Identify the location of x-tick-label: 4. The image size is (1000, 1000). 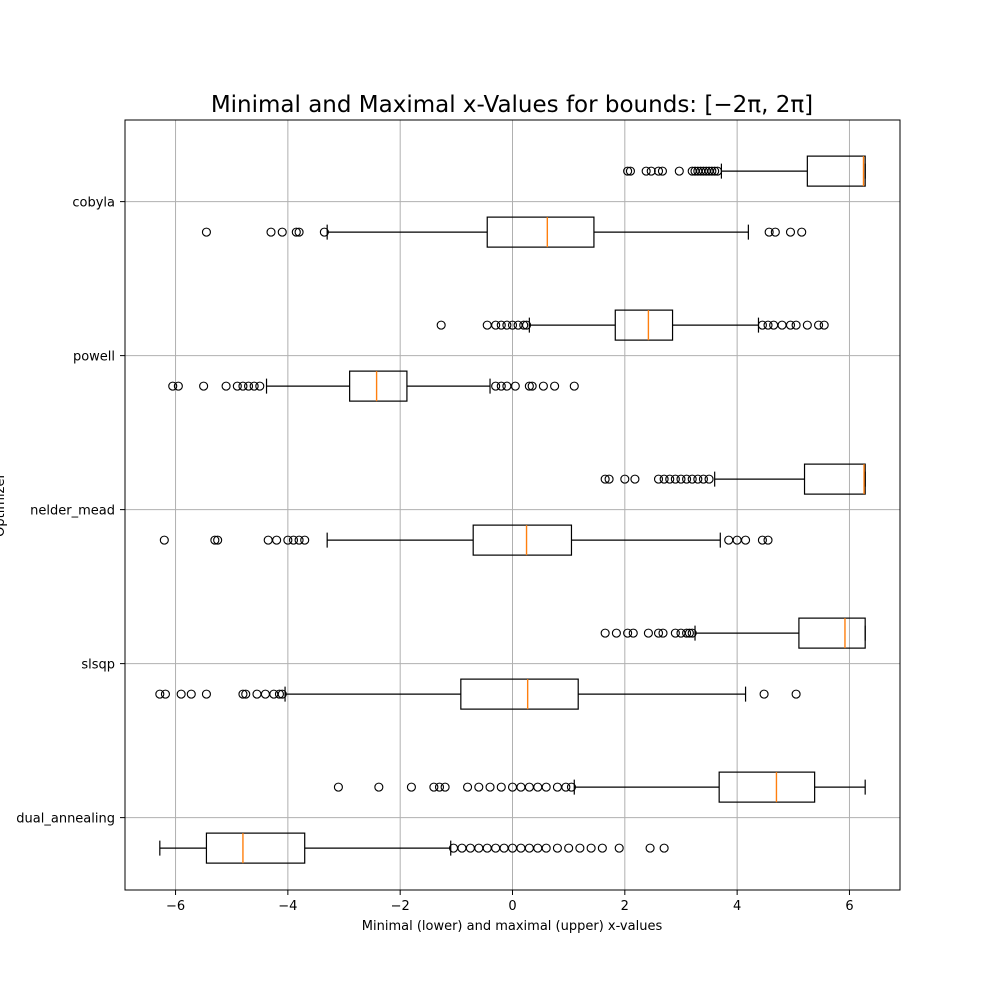
(737, 906).